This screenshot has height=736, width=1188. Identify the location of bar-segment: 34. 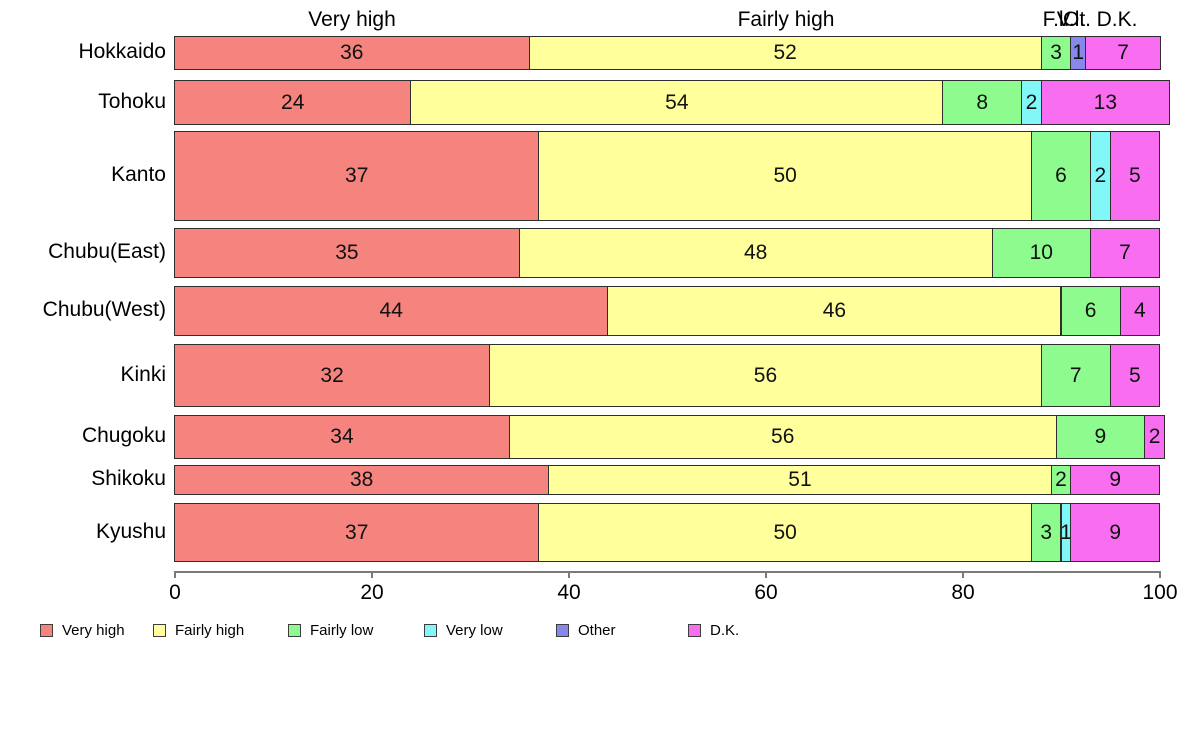
(342, 437).